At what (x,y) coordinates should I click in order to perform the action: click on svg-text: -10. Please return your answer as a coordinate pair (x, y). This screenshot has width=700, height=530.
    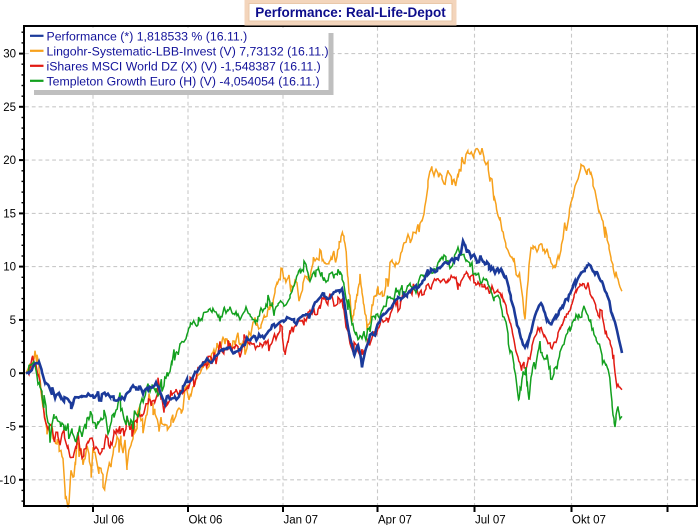
    Looking at the image, I should click on (8, 481).